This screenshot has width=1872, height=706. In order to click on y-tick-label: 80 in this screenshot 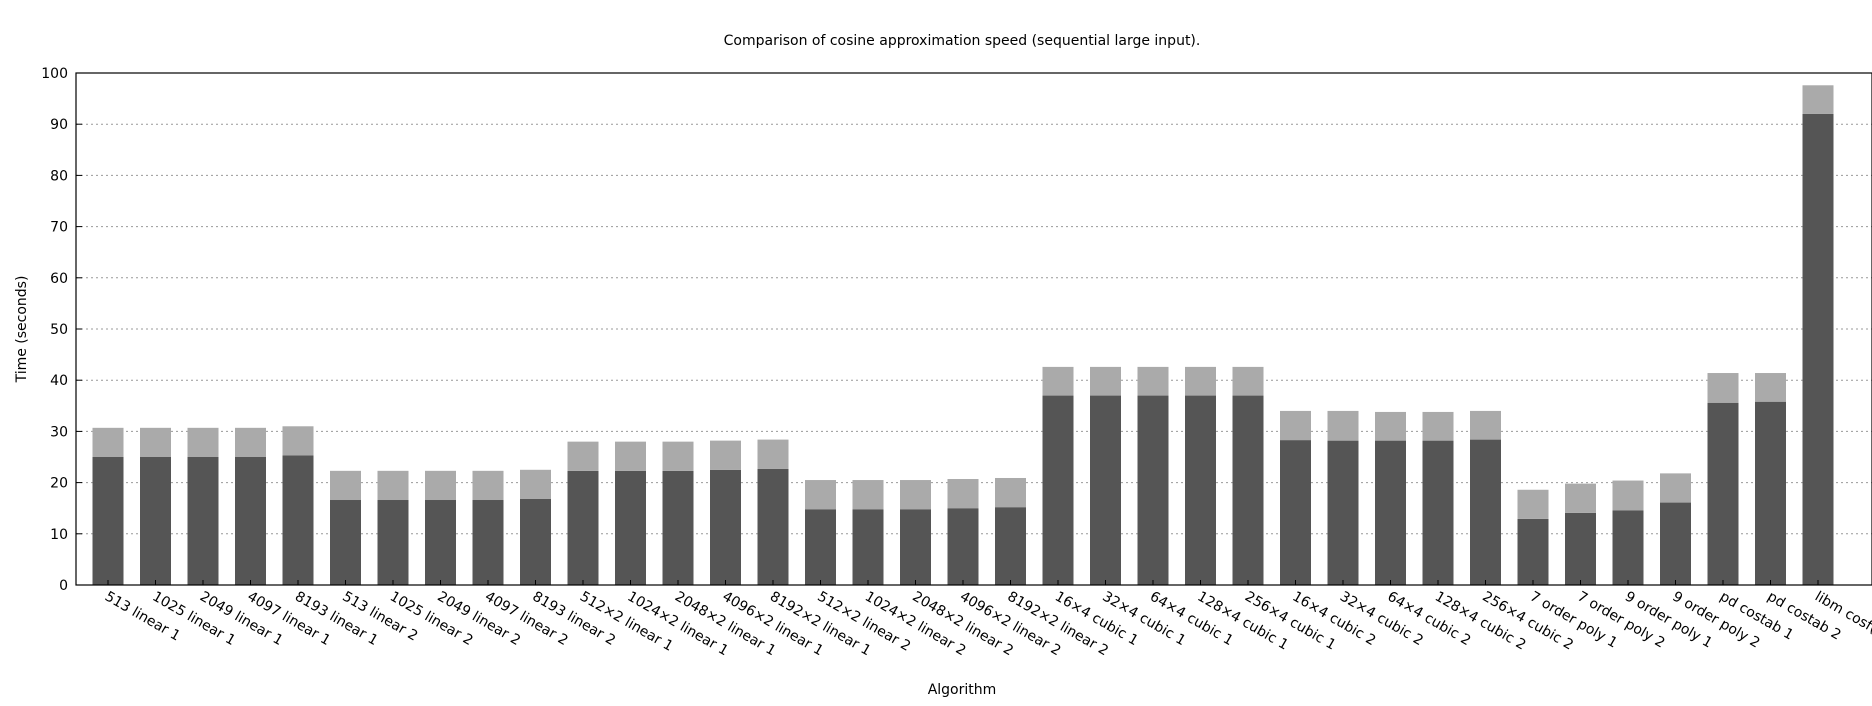, I will do `click(59, 176)`.